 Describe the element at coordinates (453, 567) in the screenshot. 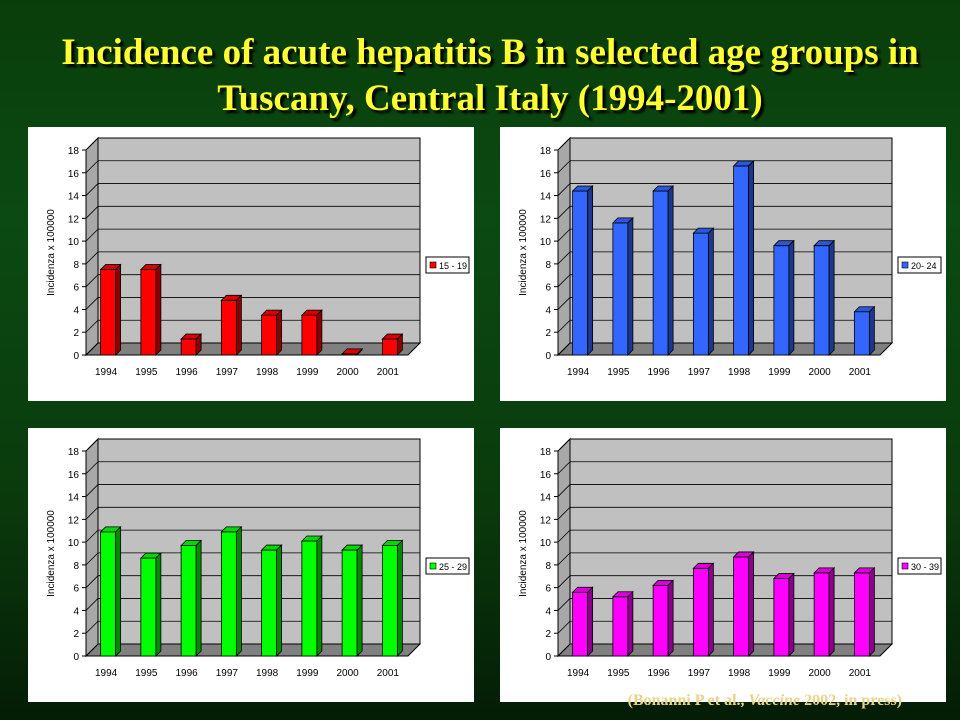

I see `legend-label: 25 - 29` at that location.